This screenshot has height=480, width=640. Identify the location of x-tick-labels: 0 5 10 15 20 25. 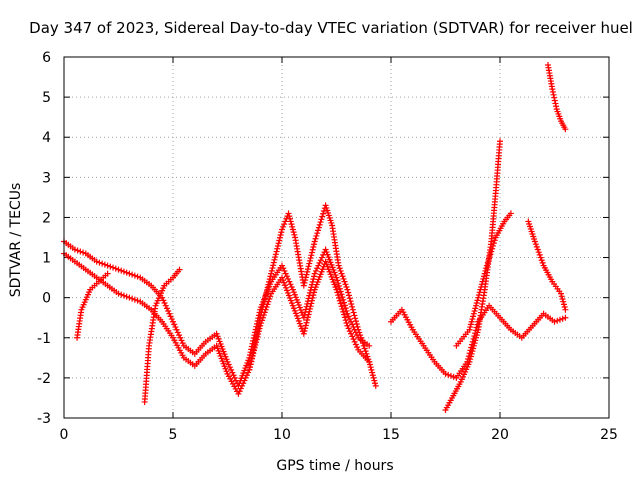
(339, 435).